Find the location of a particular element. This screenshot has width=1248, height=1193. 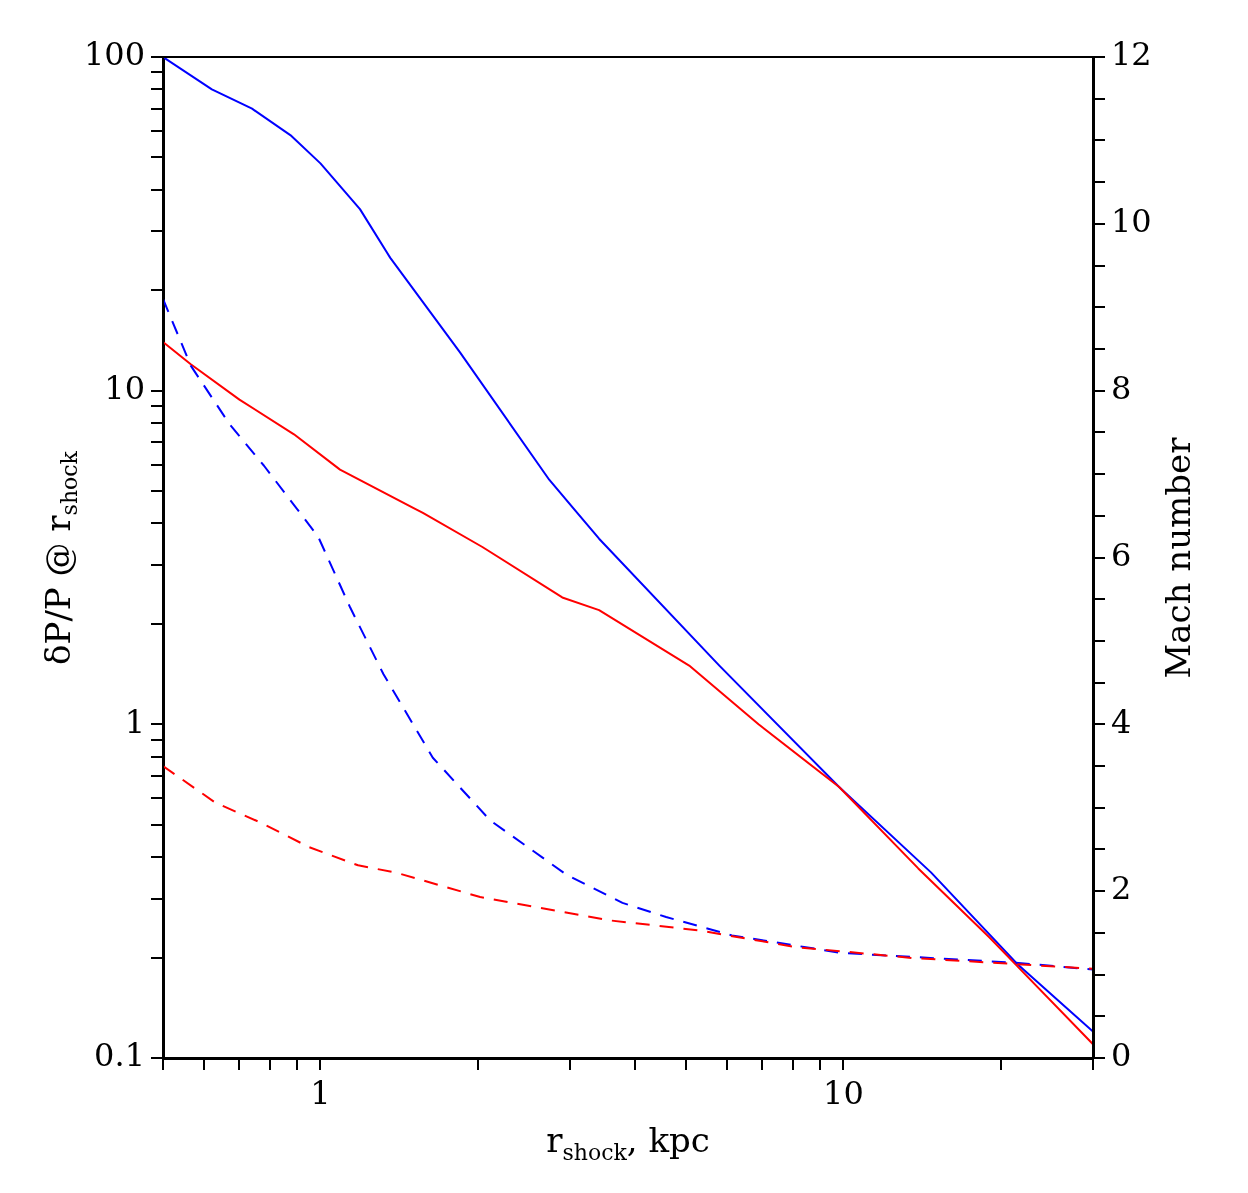

y-tick-label: 100 is located at coordinates (114, 54).